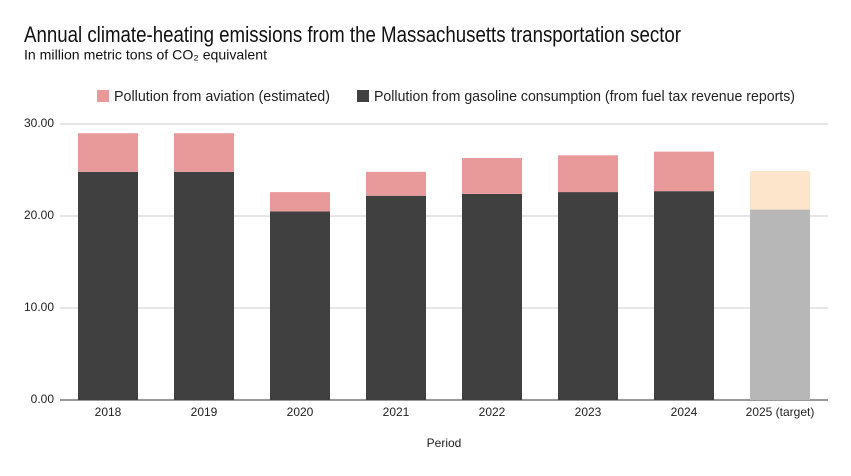 The image size is (851, 476). What do you see at coordinates (39, 123) in the screenshot?
I see `y-tick-label: 30.00` at bounding box center [39, 123].